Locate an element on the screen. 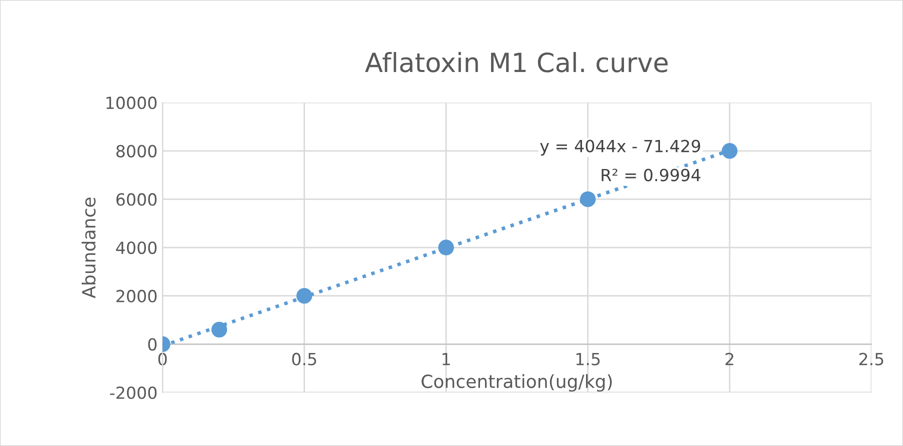  y-tick-label: 4000 is located at coordinates (136, 247).